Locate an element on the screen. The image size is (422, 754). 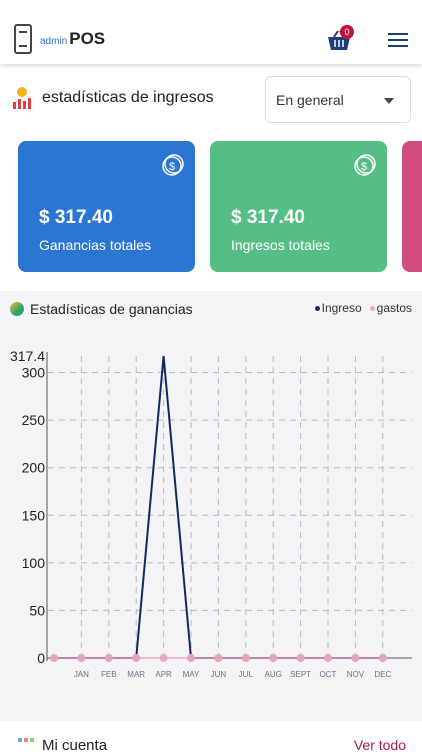
x-tick-label: AUG is located at coordinates (273, 674).